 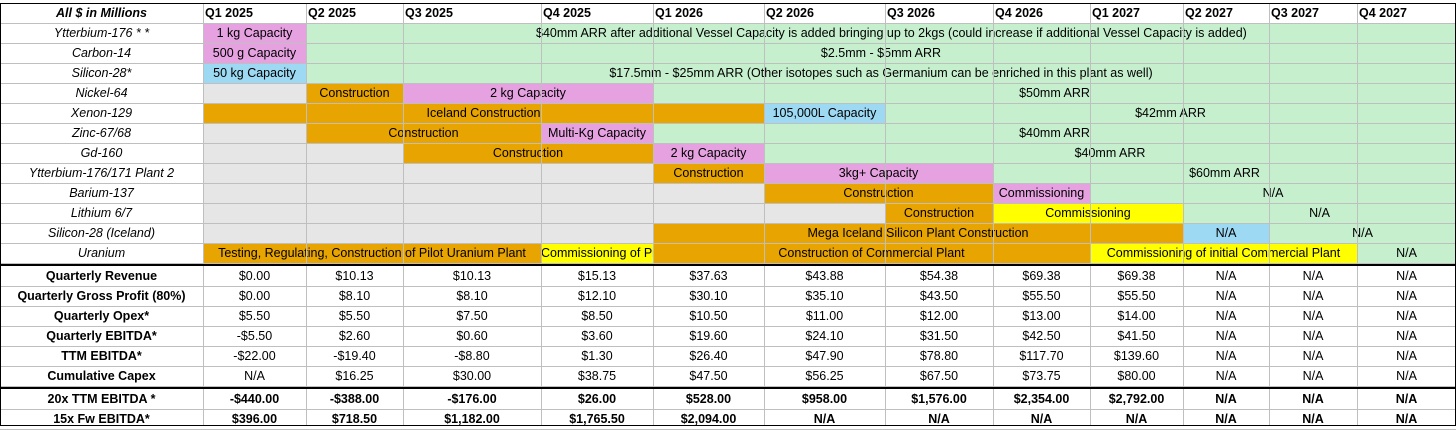 I want to click on financial-label: Quarterly Opex*, so click(x=101, y=316).